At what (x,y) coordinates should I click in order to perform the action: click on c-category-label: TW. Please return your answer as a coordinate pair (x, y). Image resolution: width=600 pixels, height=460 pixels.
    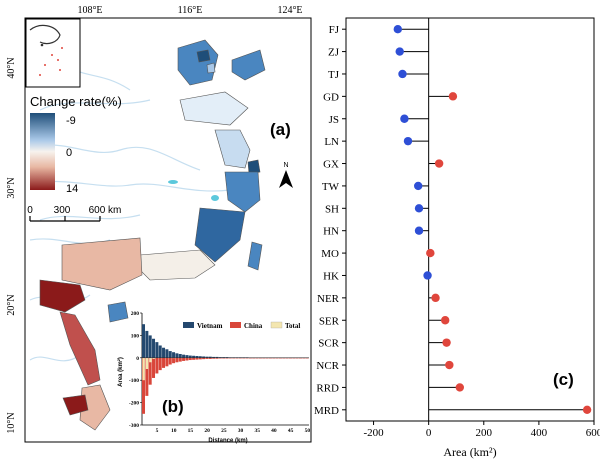
    Looking at the image, I should click on (331, 187).